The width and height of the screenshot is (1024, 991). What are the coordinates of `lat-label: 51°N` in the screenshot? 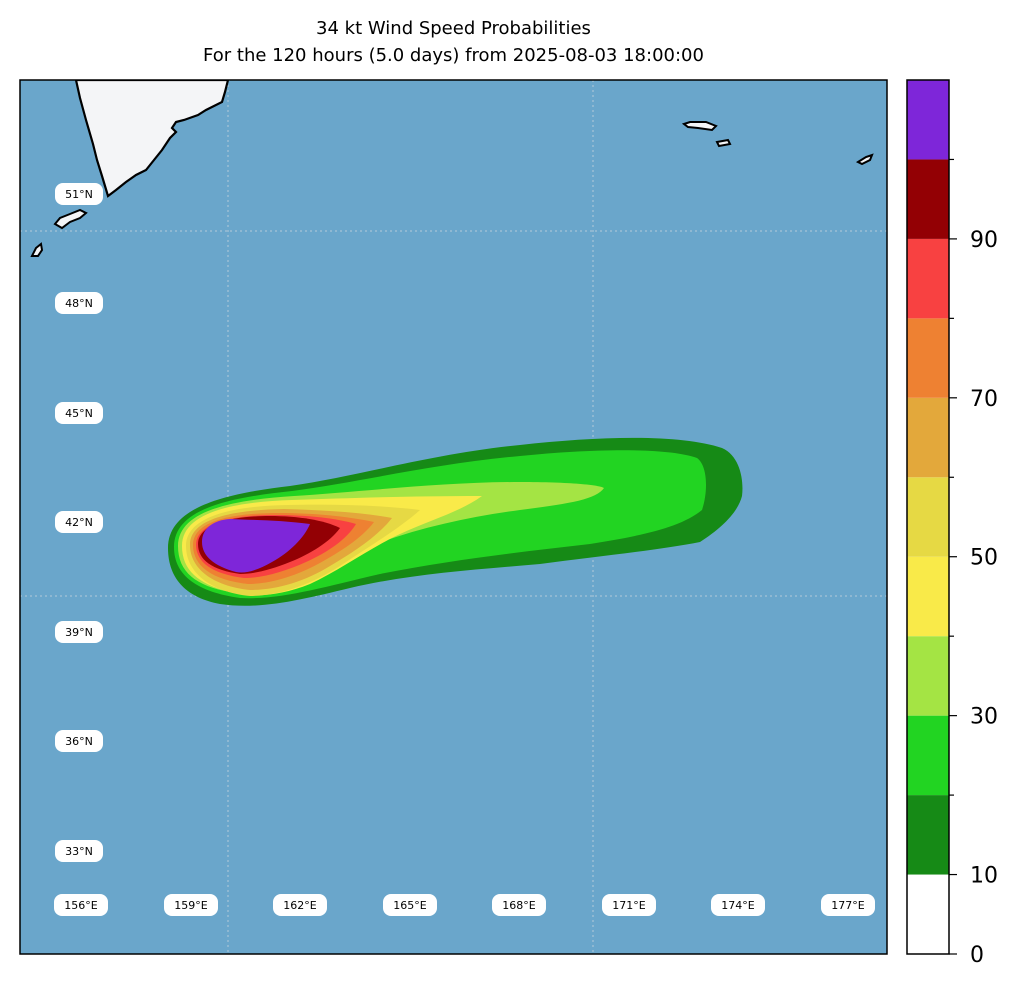 It's located at (79, 194).